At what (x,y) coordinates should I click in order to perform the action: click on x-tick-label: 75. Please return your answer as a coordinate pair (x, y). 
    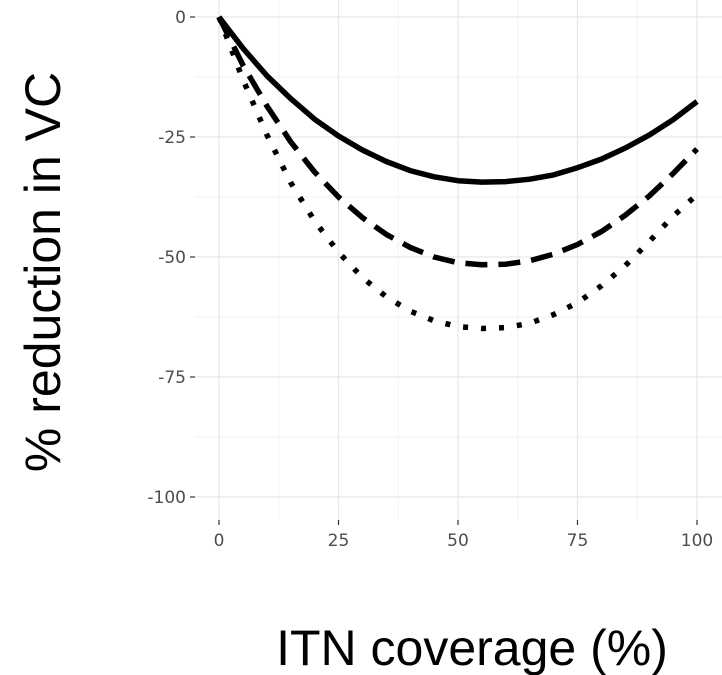
    Looking at the image, I should click on (578, 541).